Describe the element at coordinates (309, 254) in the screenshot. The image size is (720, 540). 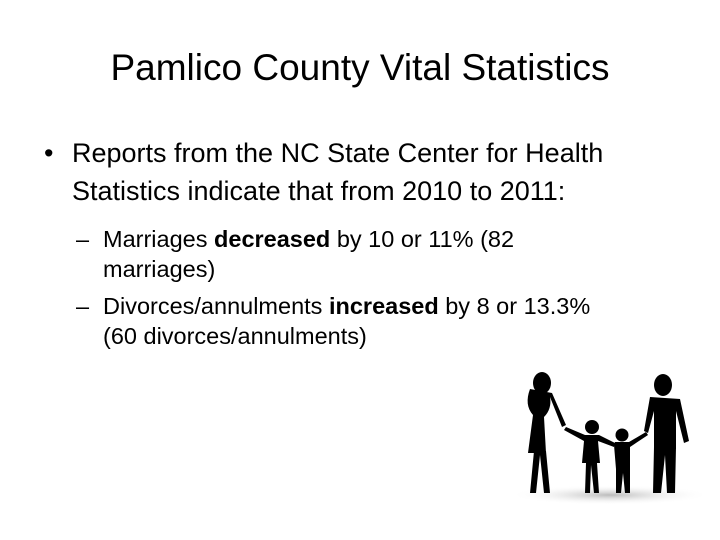
I see `sub-bullet-text: by 10 or 11% (82 marriages)` at that location.